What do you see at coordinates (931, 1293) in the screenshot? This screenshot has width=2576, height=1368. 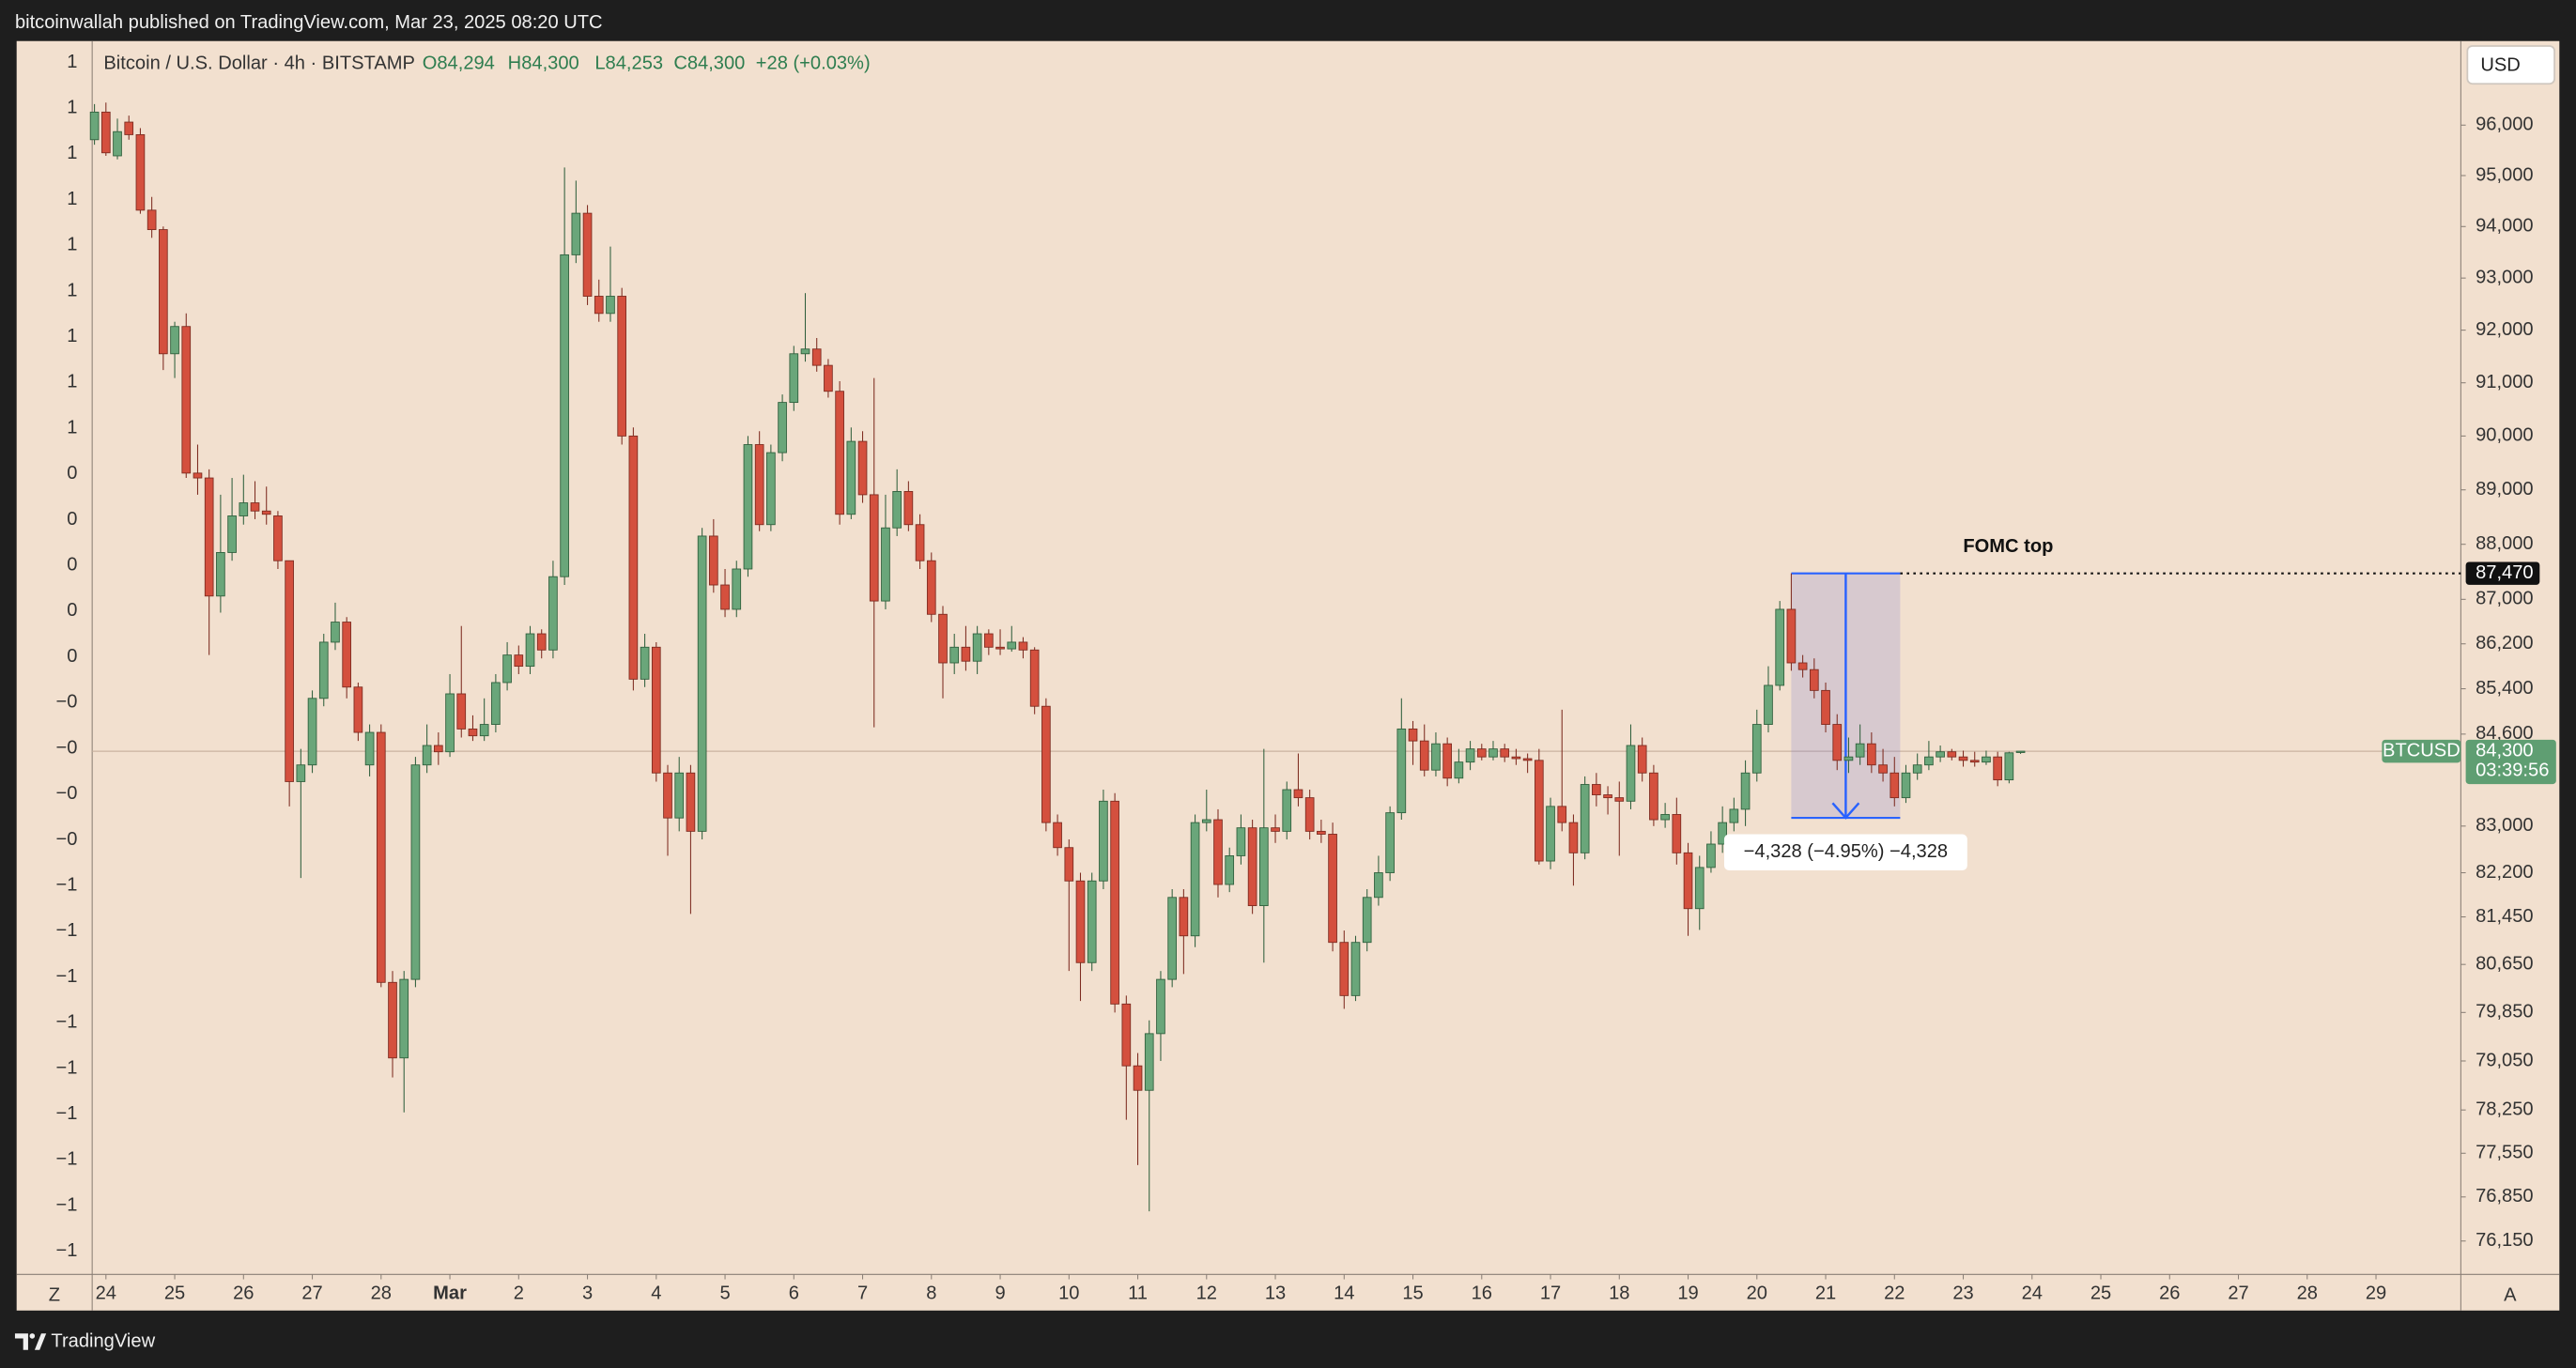 I see `x-tick-label: 8` at bounding box center [931, 1293].